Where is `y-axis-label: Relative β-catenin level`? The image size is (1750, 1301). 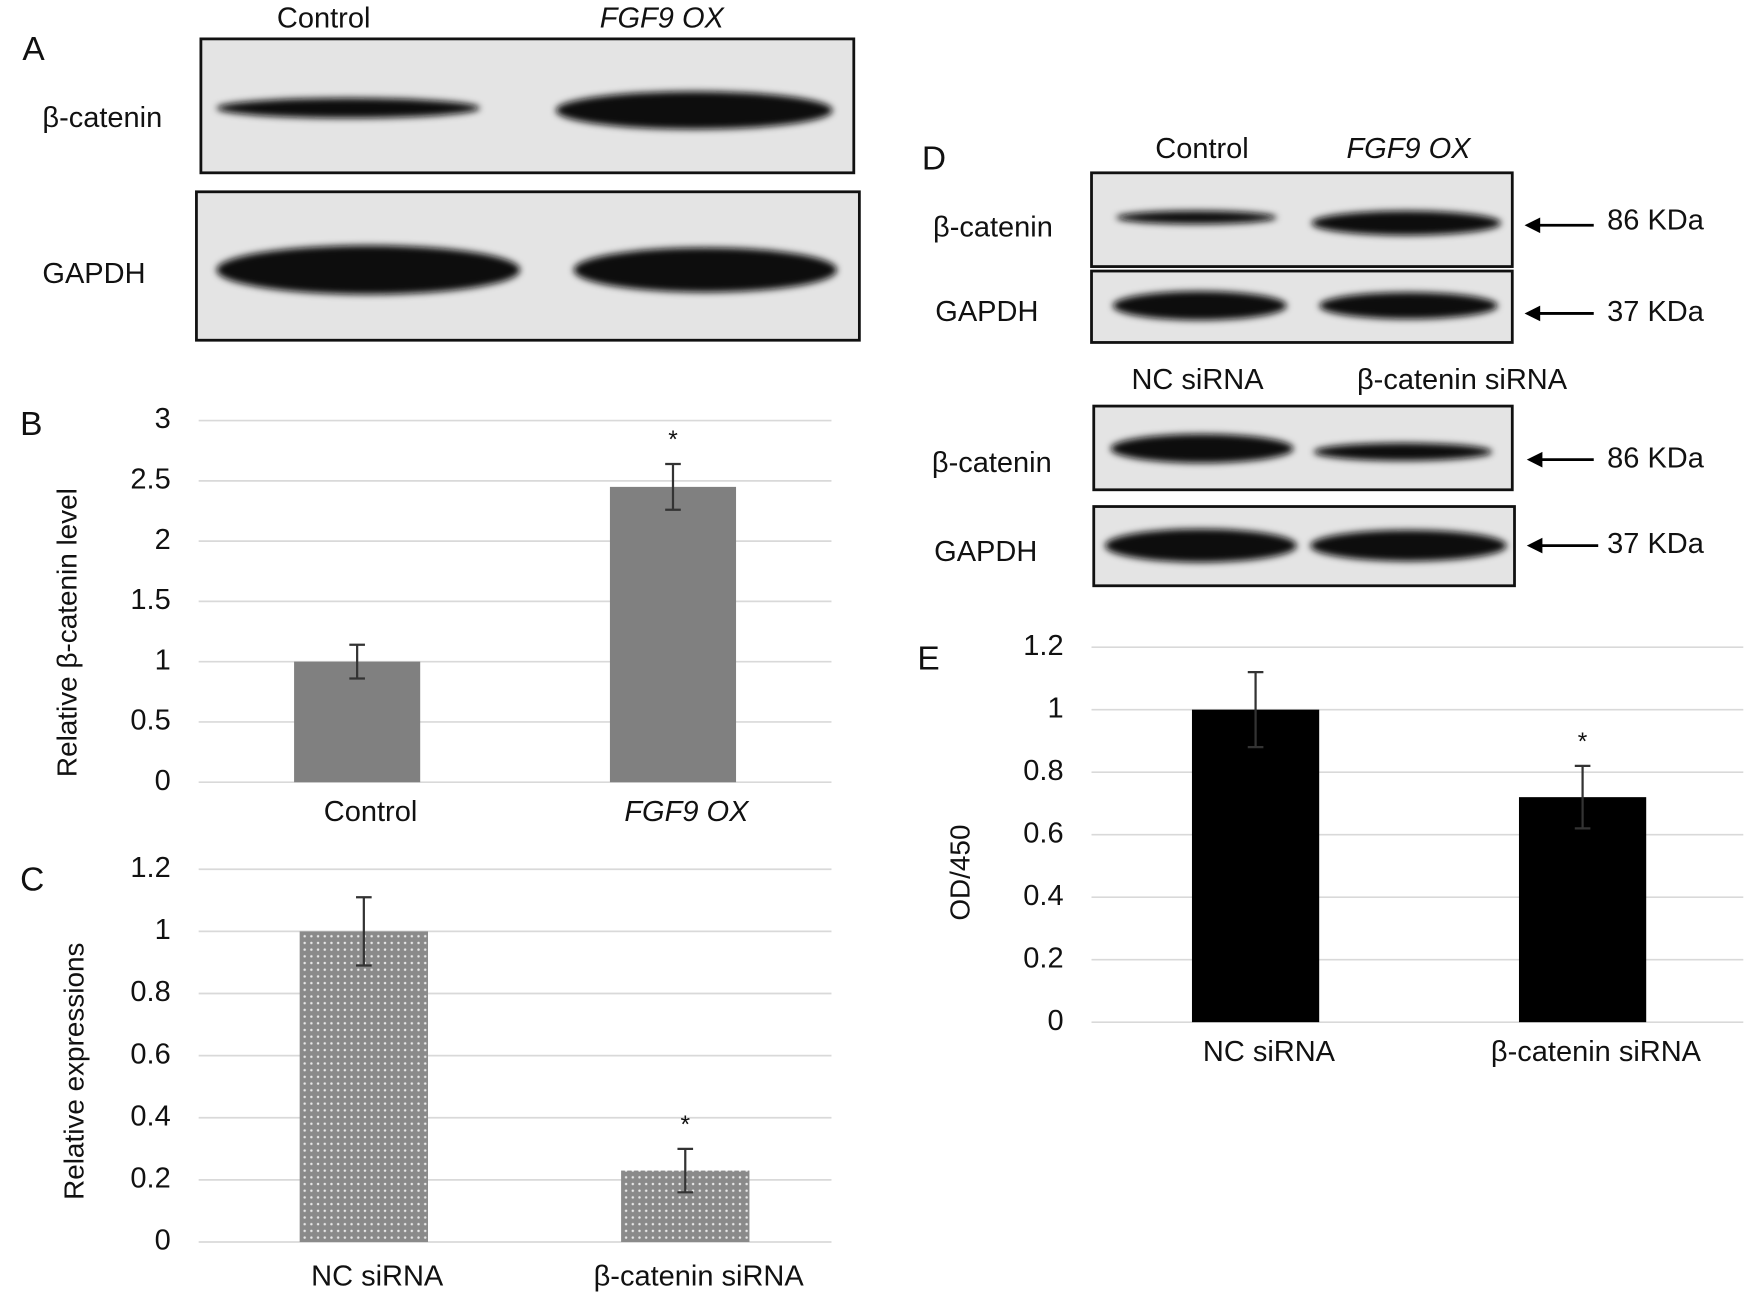
y-axis-label: Relative β-catenin level is located at coordinates (67, 632).